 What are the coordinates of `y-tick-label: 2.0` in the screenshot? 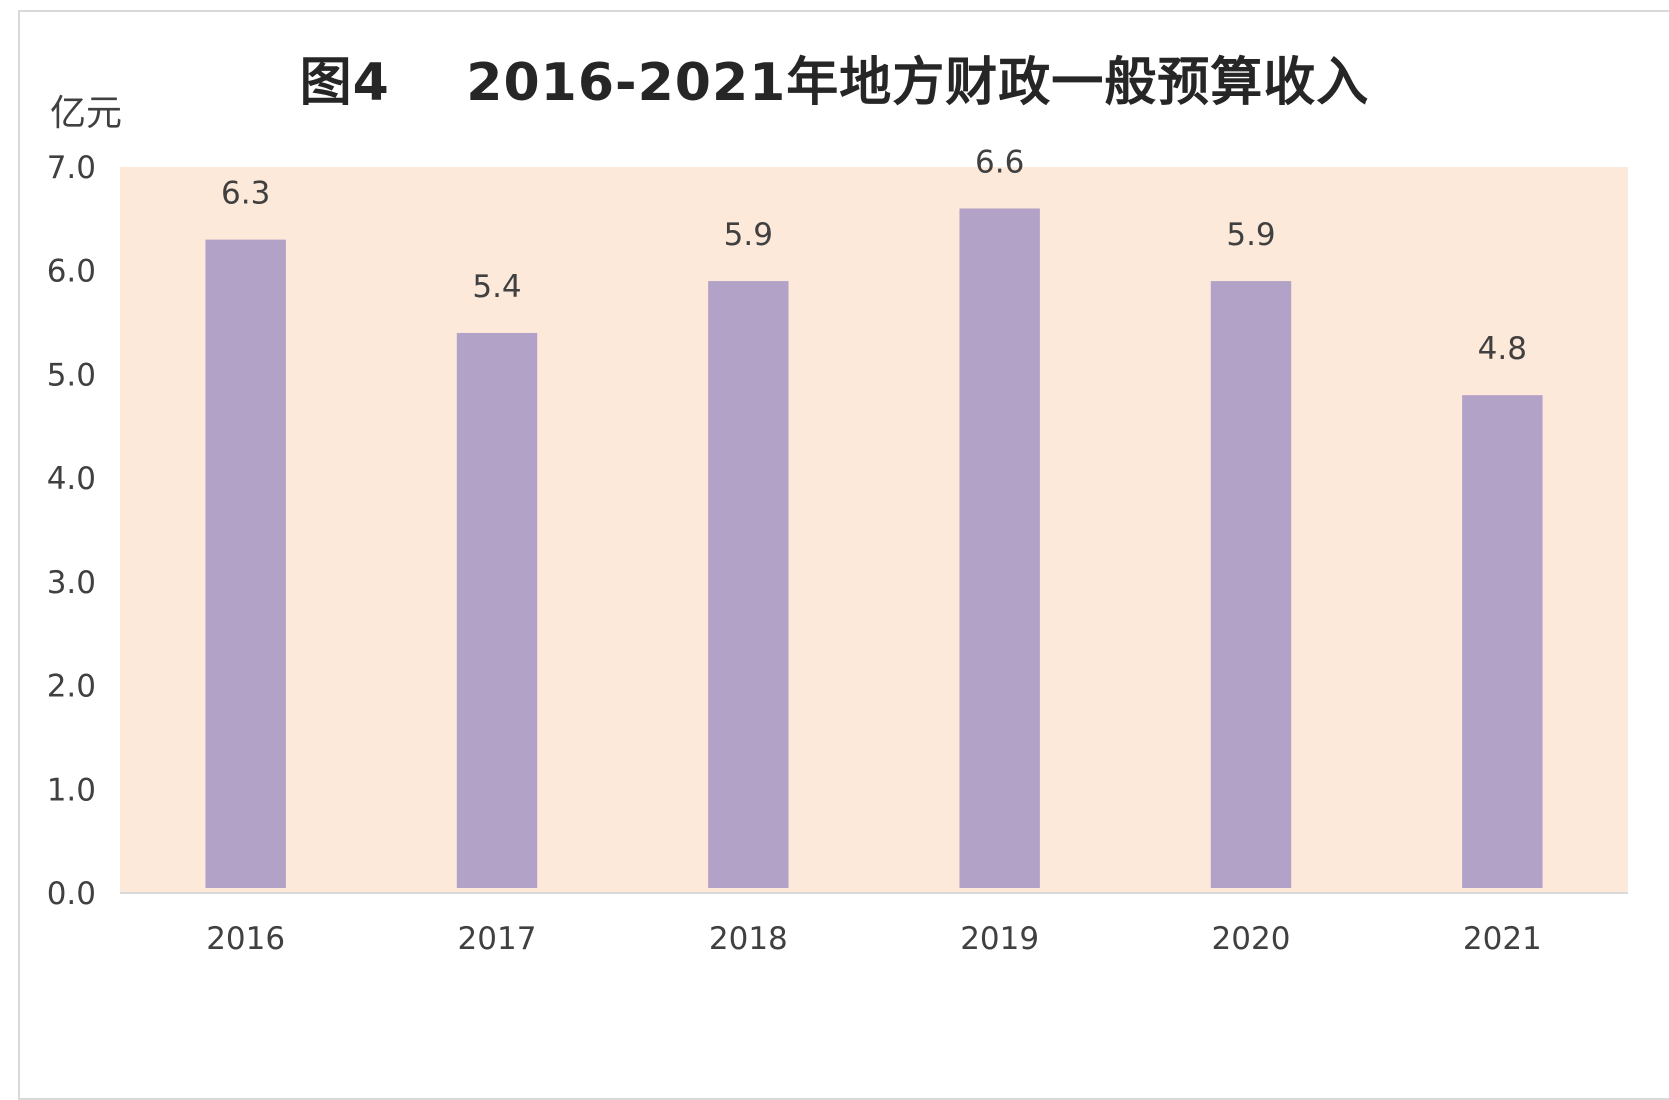 It's located at (71, 687).